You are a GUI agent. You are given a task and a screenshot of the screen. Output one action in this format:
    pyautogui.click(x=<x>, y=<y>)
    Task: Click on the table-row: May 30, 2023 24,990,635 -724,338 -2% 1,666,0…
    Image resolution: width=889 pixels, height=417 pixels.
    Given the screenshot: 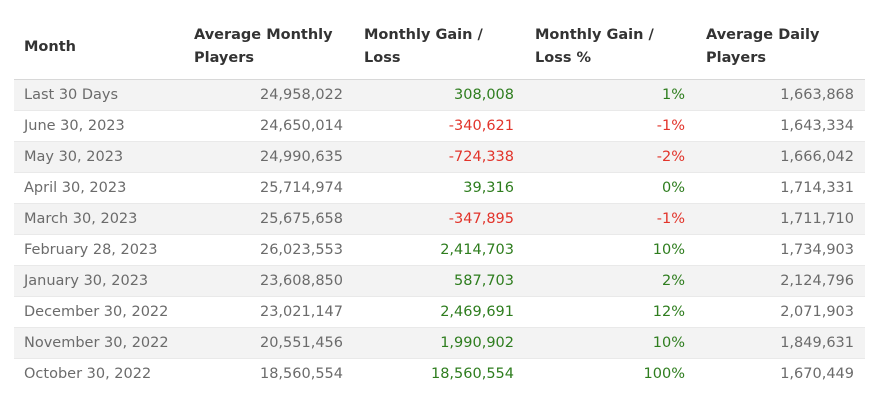 What is the action you would take?
    pyautogui.click(x=439, y=157)
    